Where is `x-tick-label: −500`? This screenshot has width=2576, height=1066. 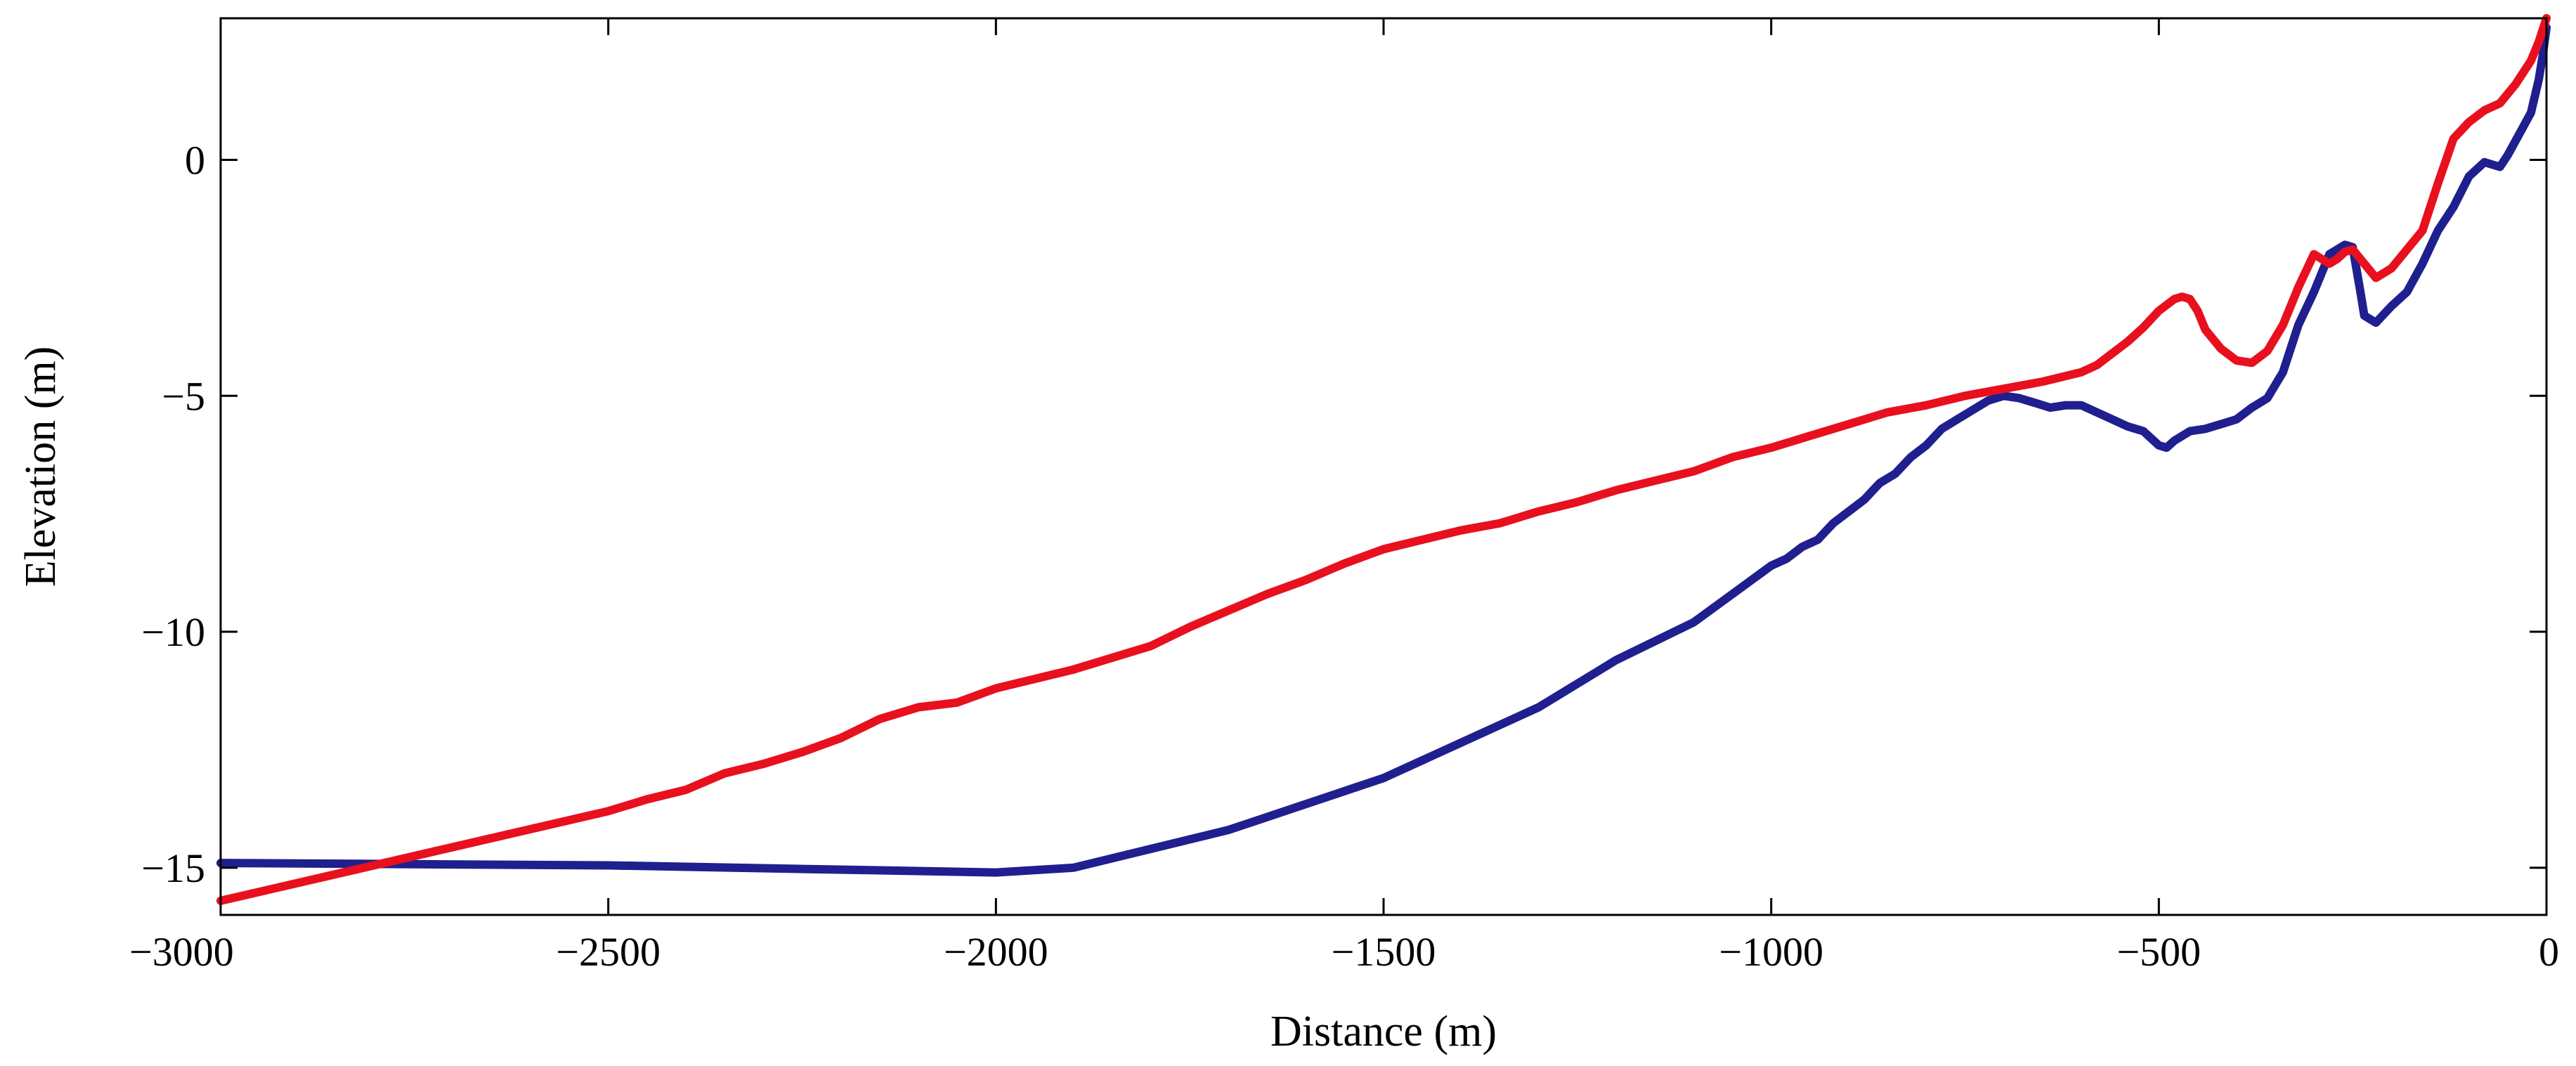
x-tick-label: −500 is located at coordinates (2158, 952).